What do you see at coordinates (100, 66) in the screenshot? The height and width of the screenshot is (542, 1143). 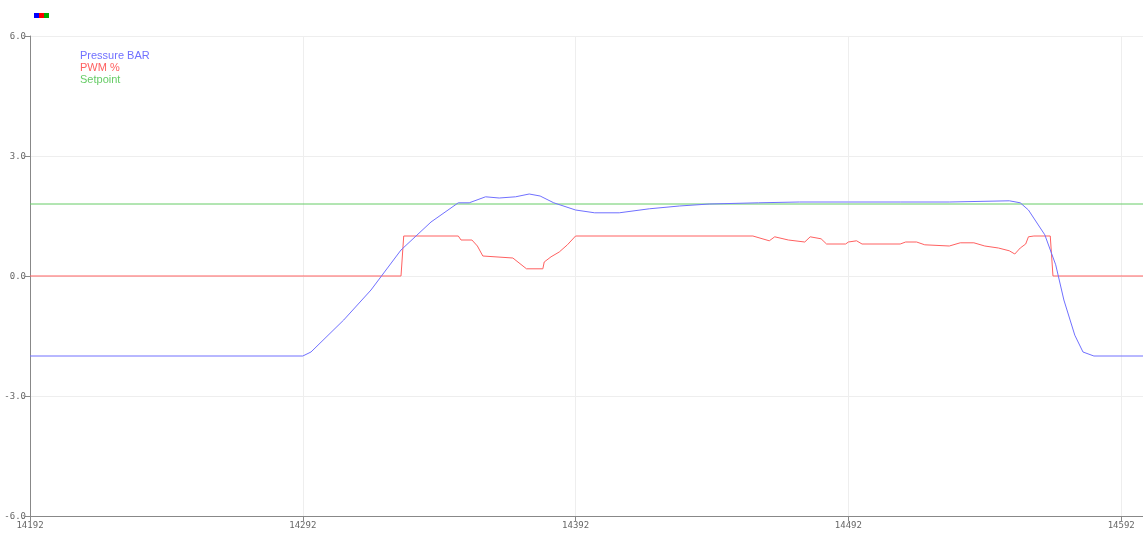 I see `text: PWM %` at bounding box center [100, 66].